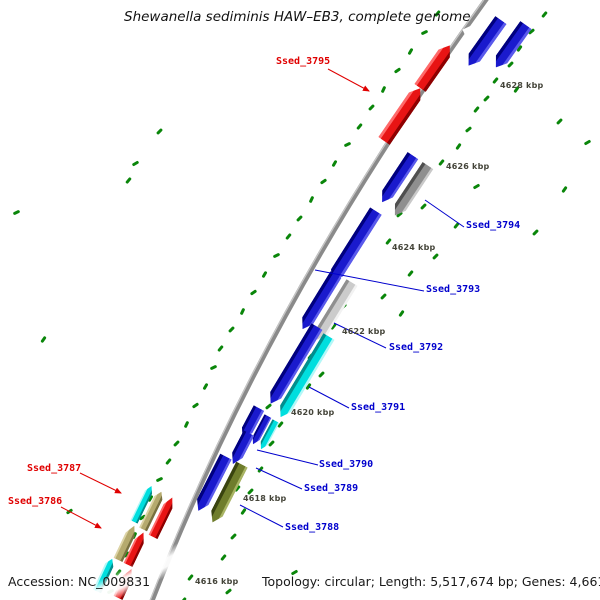  I want to click on gene-label-ssed_3795: Ssed_3795, so click(303, 61).